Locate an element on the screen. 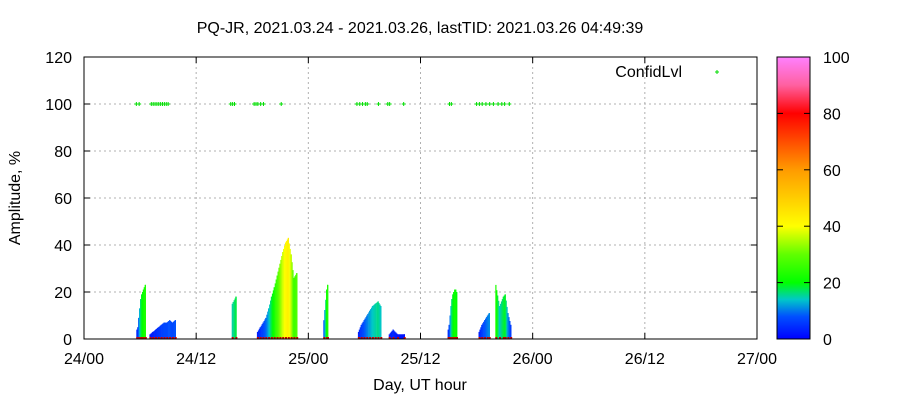  x-tick-label: 24/12 is located at coordinates (196, 359).